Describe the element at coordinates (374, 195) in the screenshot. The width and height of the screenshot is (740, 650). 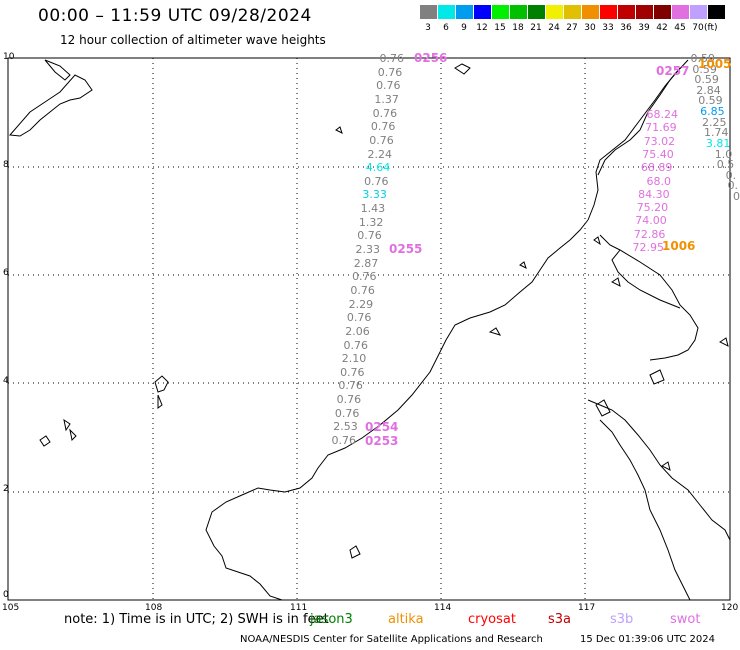
I see `wave-height-value: 3.33` at that location.